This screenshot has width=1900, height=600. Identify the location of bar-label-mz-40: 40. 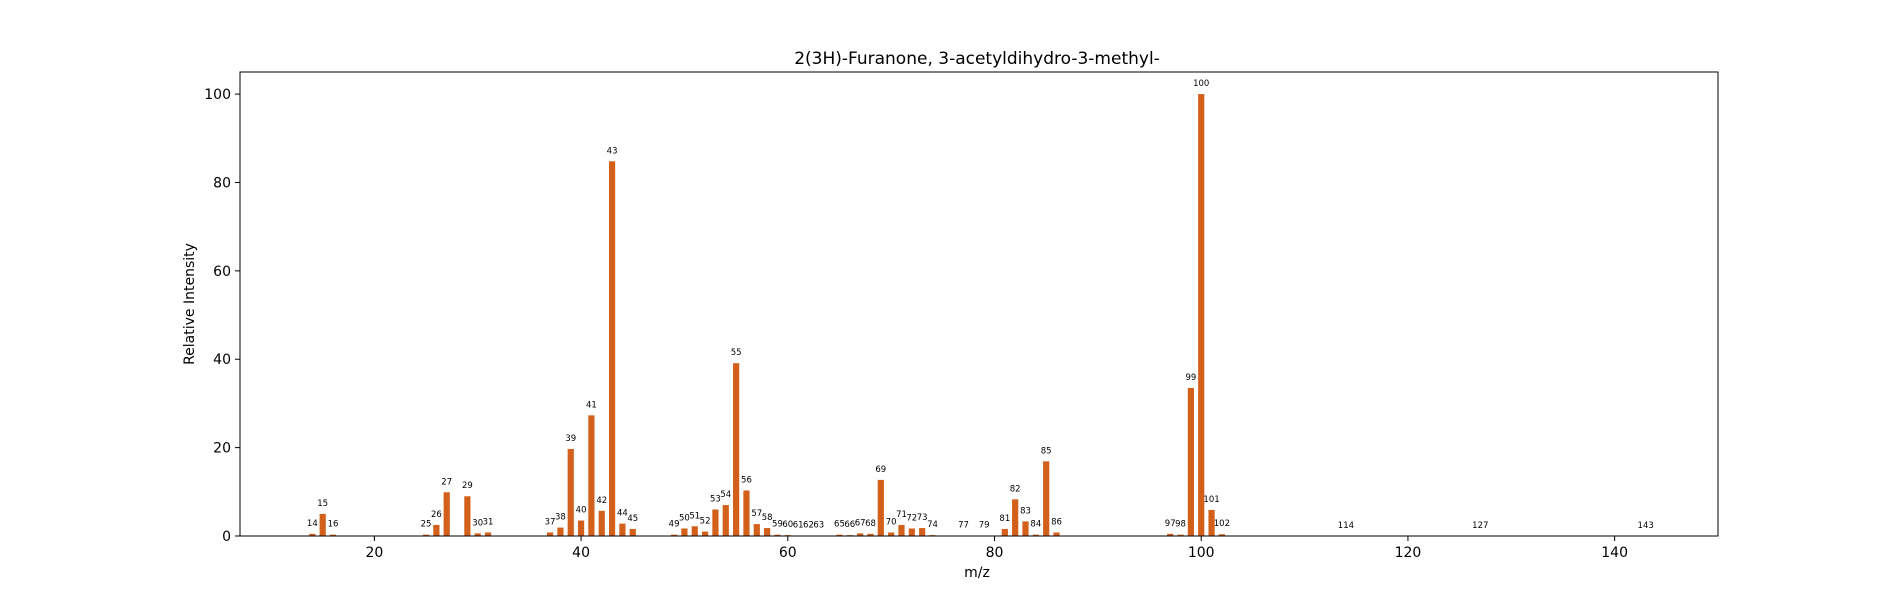
(581, 511).